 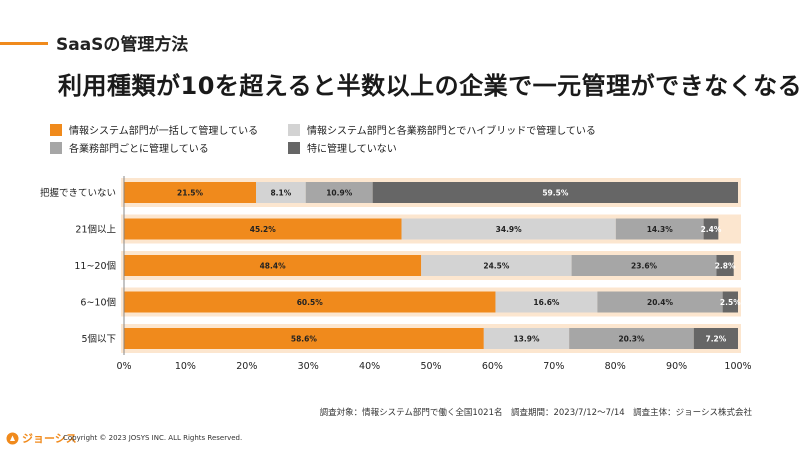 I want to click on data-label-6to10-unmanaged: 2.5%, so click(x=730, y=302).